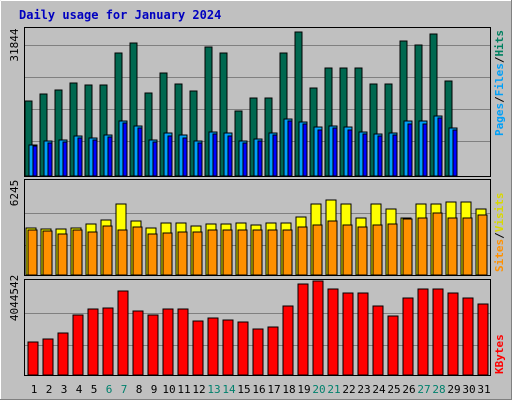 This screenshot has height=400, width=512. What do you see at coordinates (348, 389) in the screenshot?
I see `day-label-22: 22` at bounding box center [348, 389].